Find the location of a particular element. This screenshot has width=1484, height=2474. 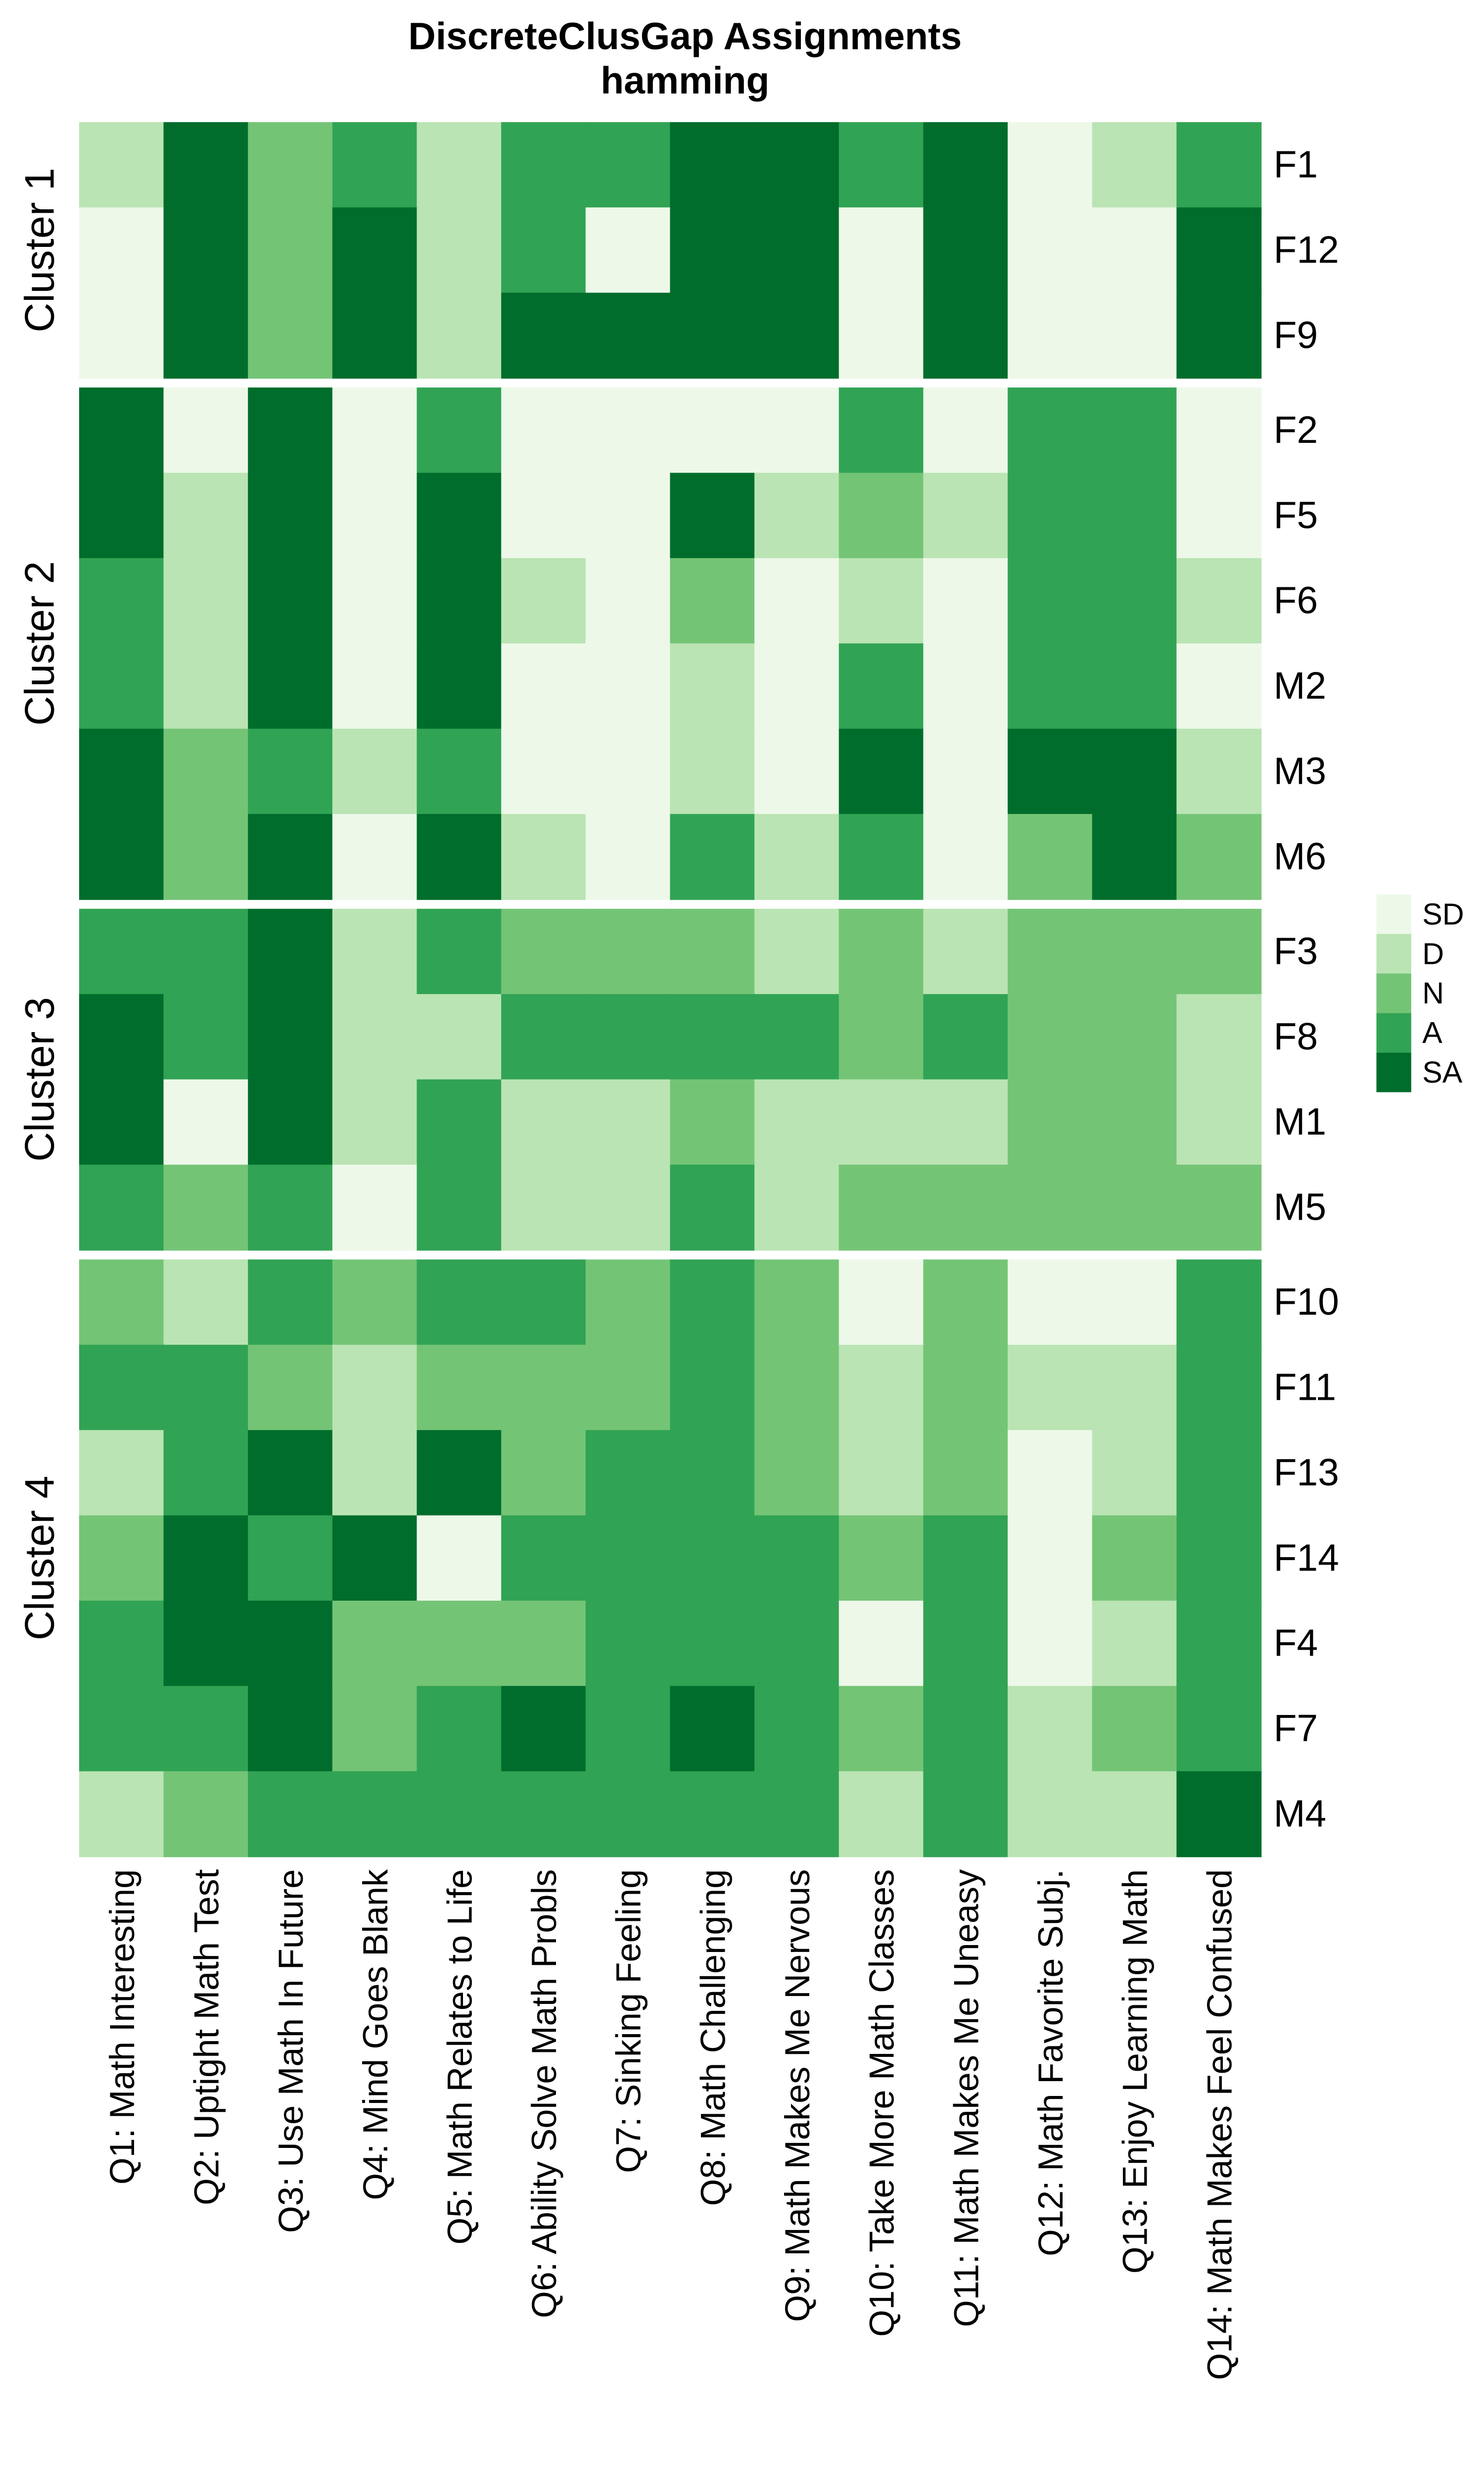

row-label: F7 is located at coordinates (1296, 1729).